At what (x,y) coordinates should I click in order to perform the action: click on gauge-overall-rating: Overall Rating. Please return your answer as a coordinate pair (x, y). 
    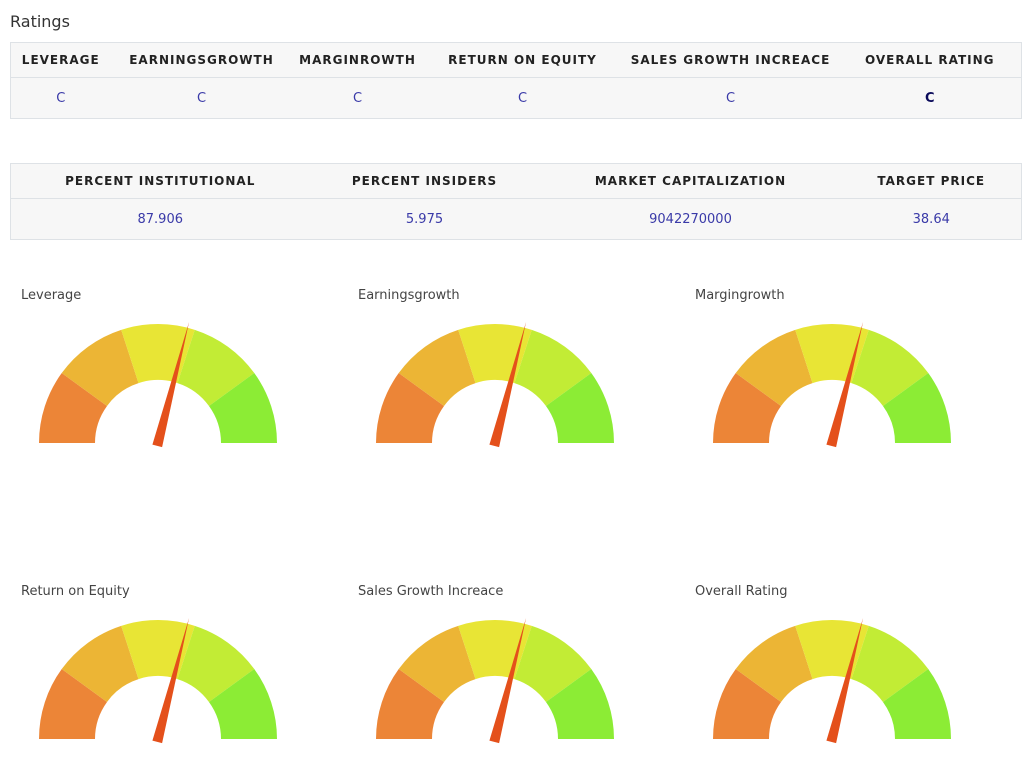
    Looking at the image, I should click on (834, 684).